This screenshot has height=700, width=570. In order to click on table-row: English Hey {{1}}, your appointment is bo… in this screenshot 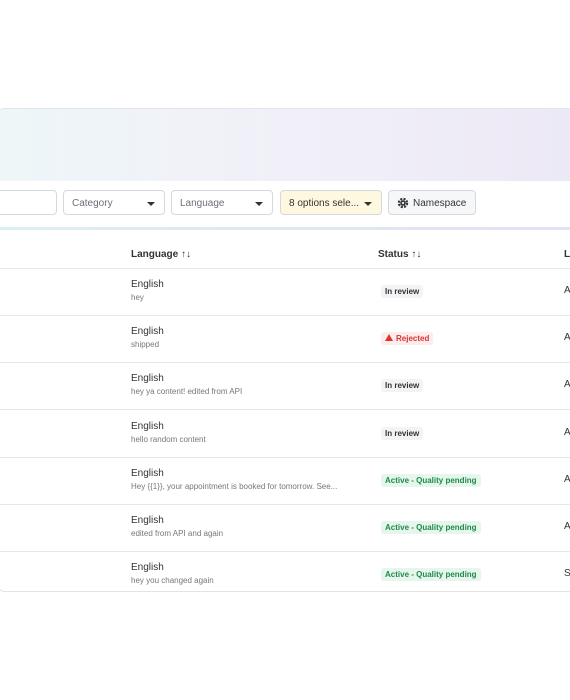, I will do `click(285, 481)`.